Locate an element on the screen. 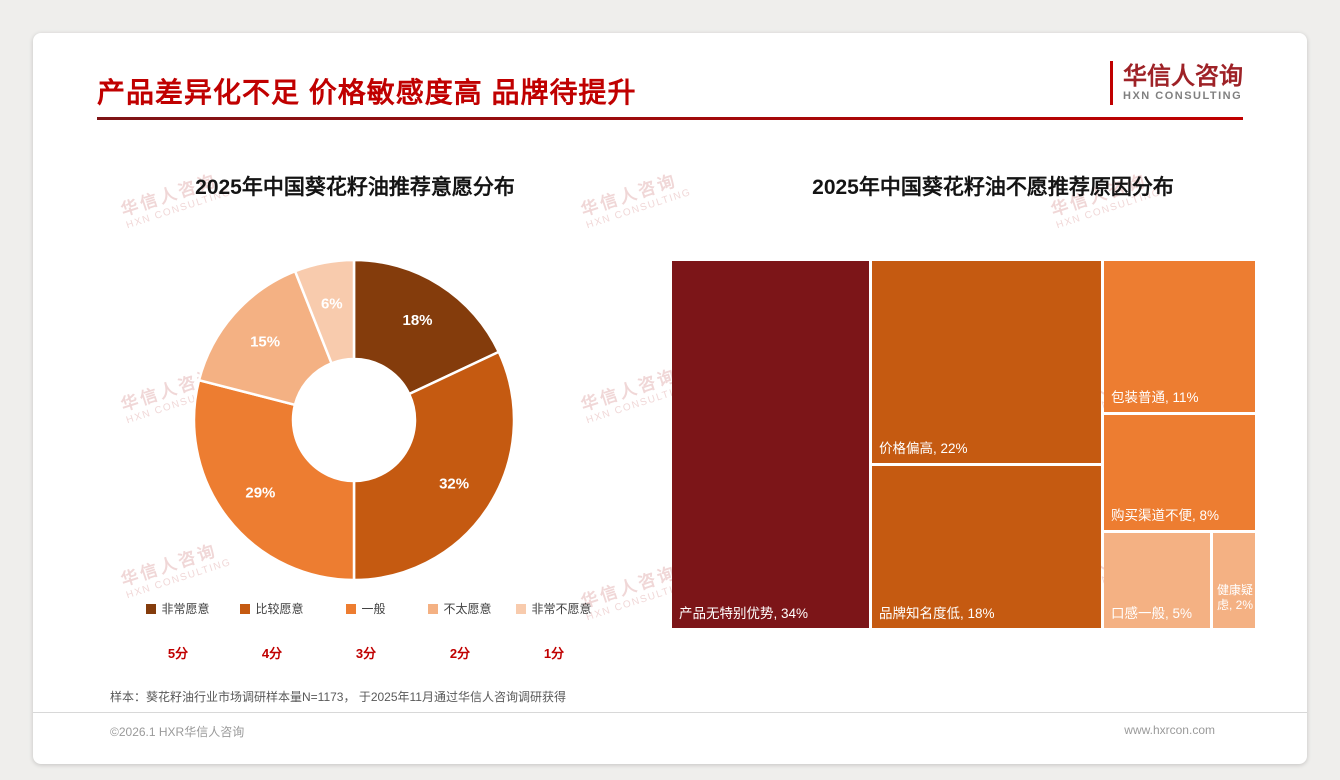  donut-slice-label-3: 15% is located at coordinates (265, 342).